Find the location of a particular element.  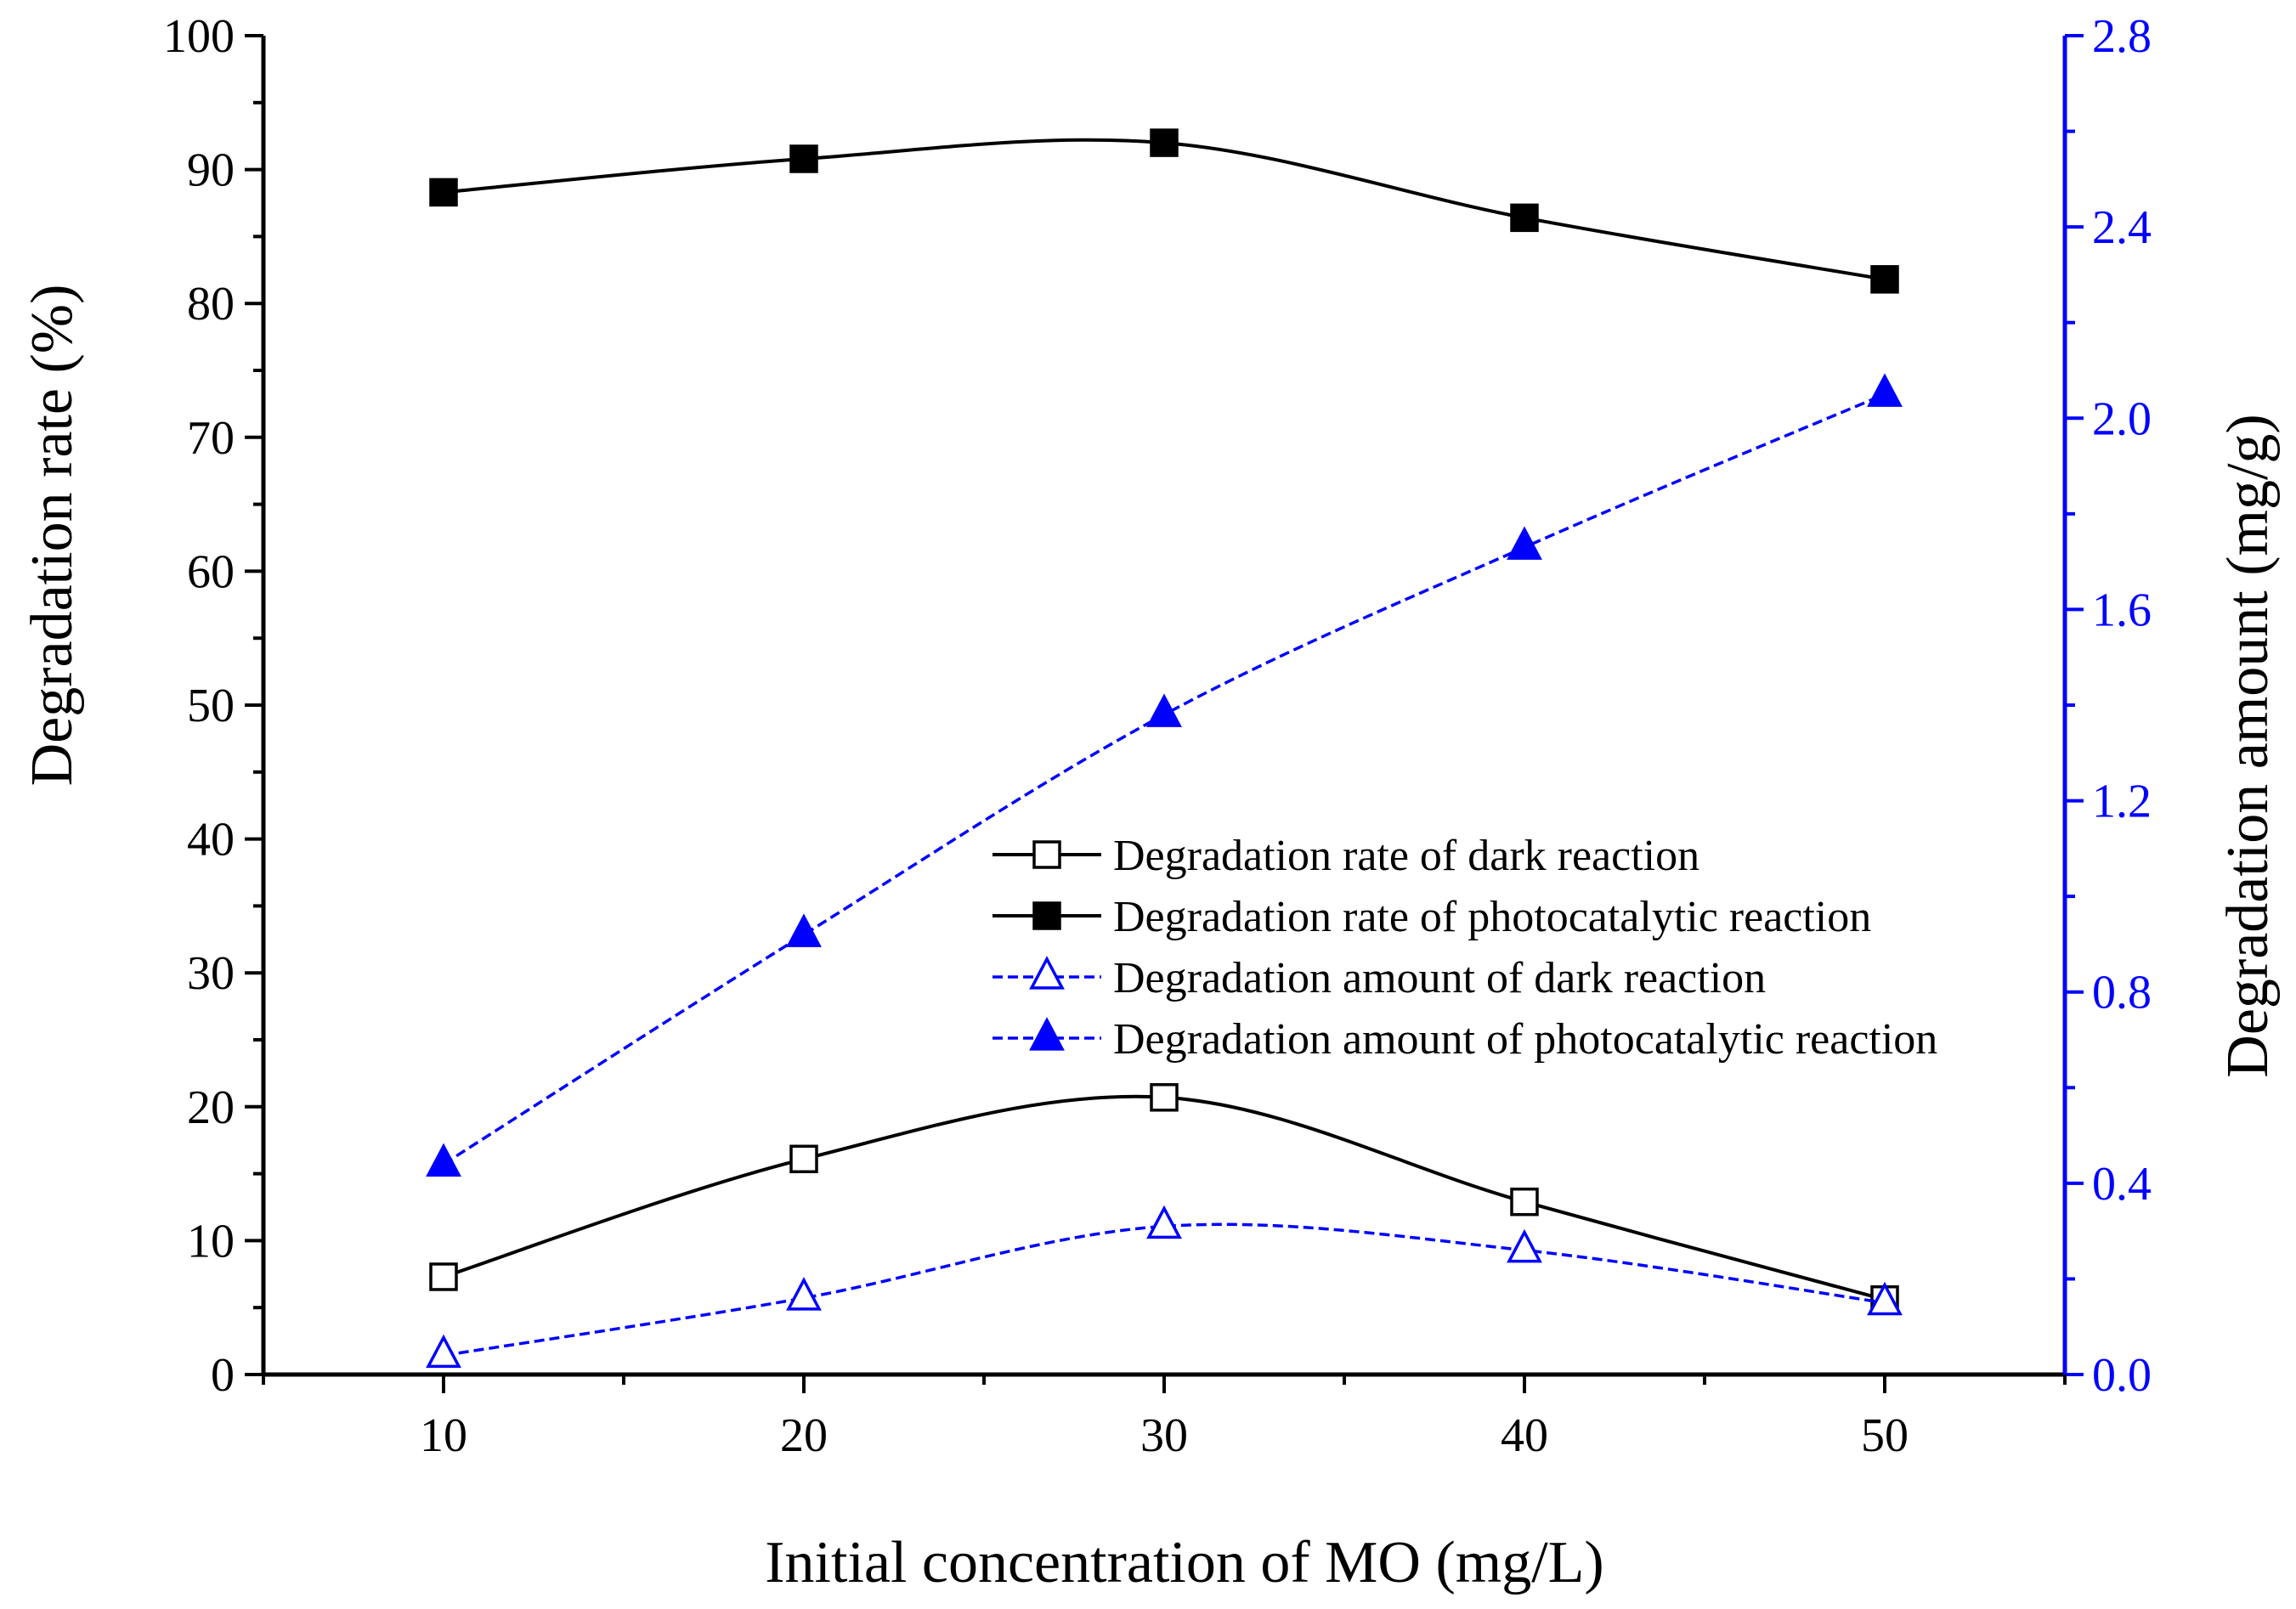

y-tick-label: 100 is located at coordinates (199, 37).